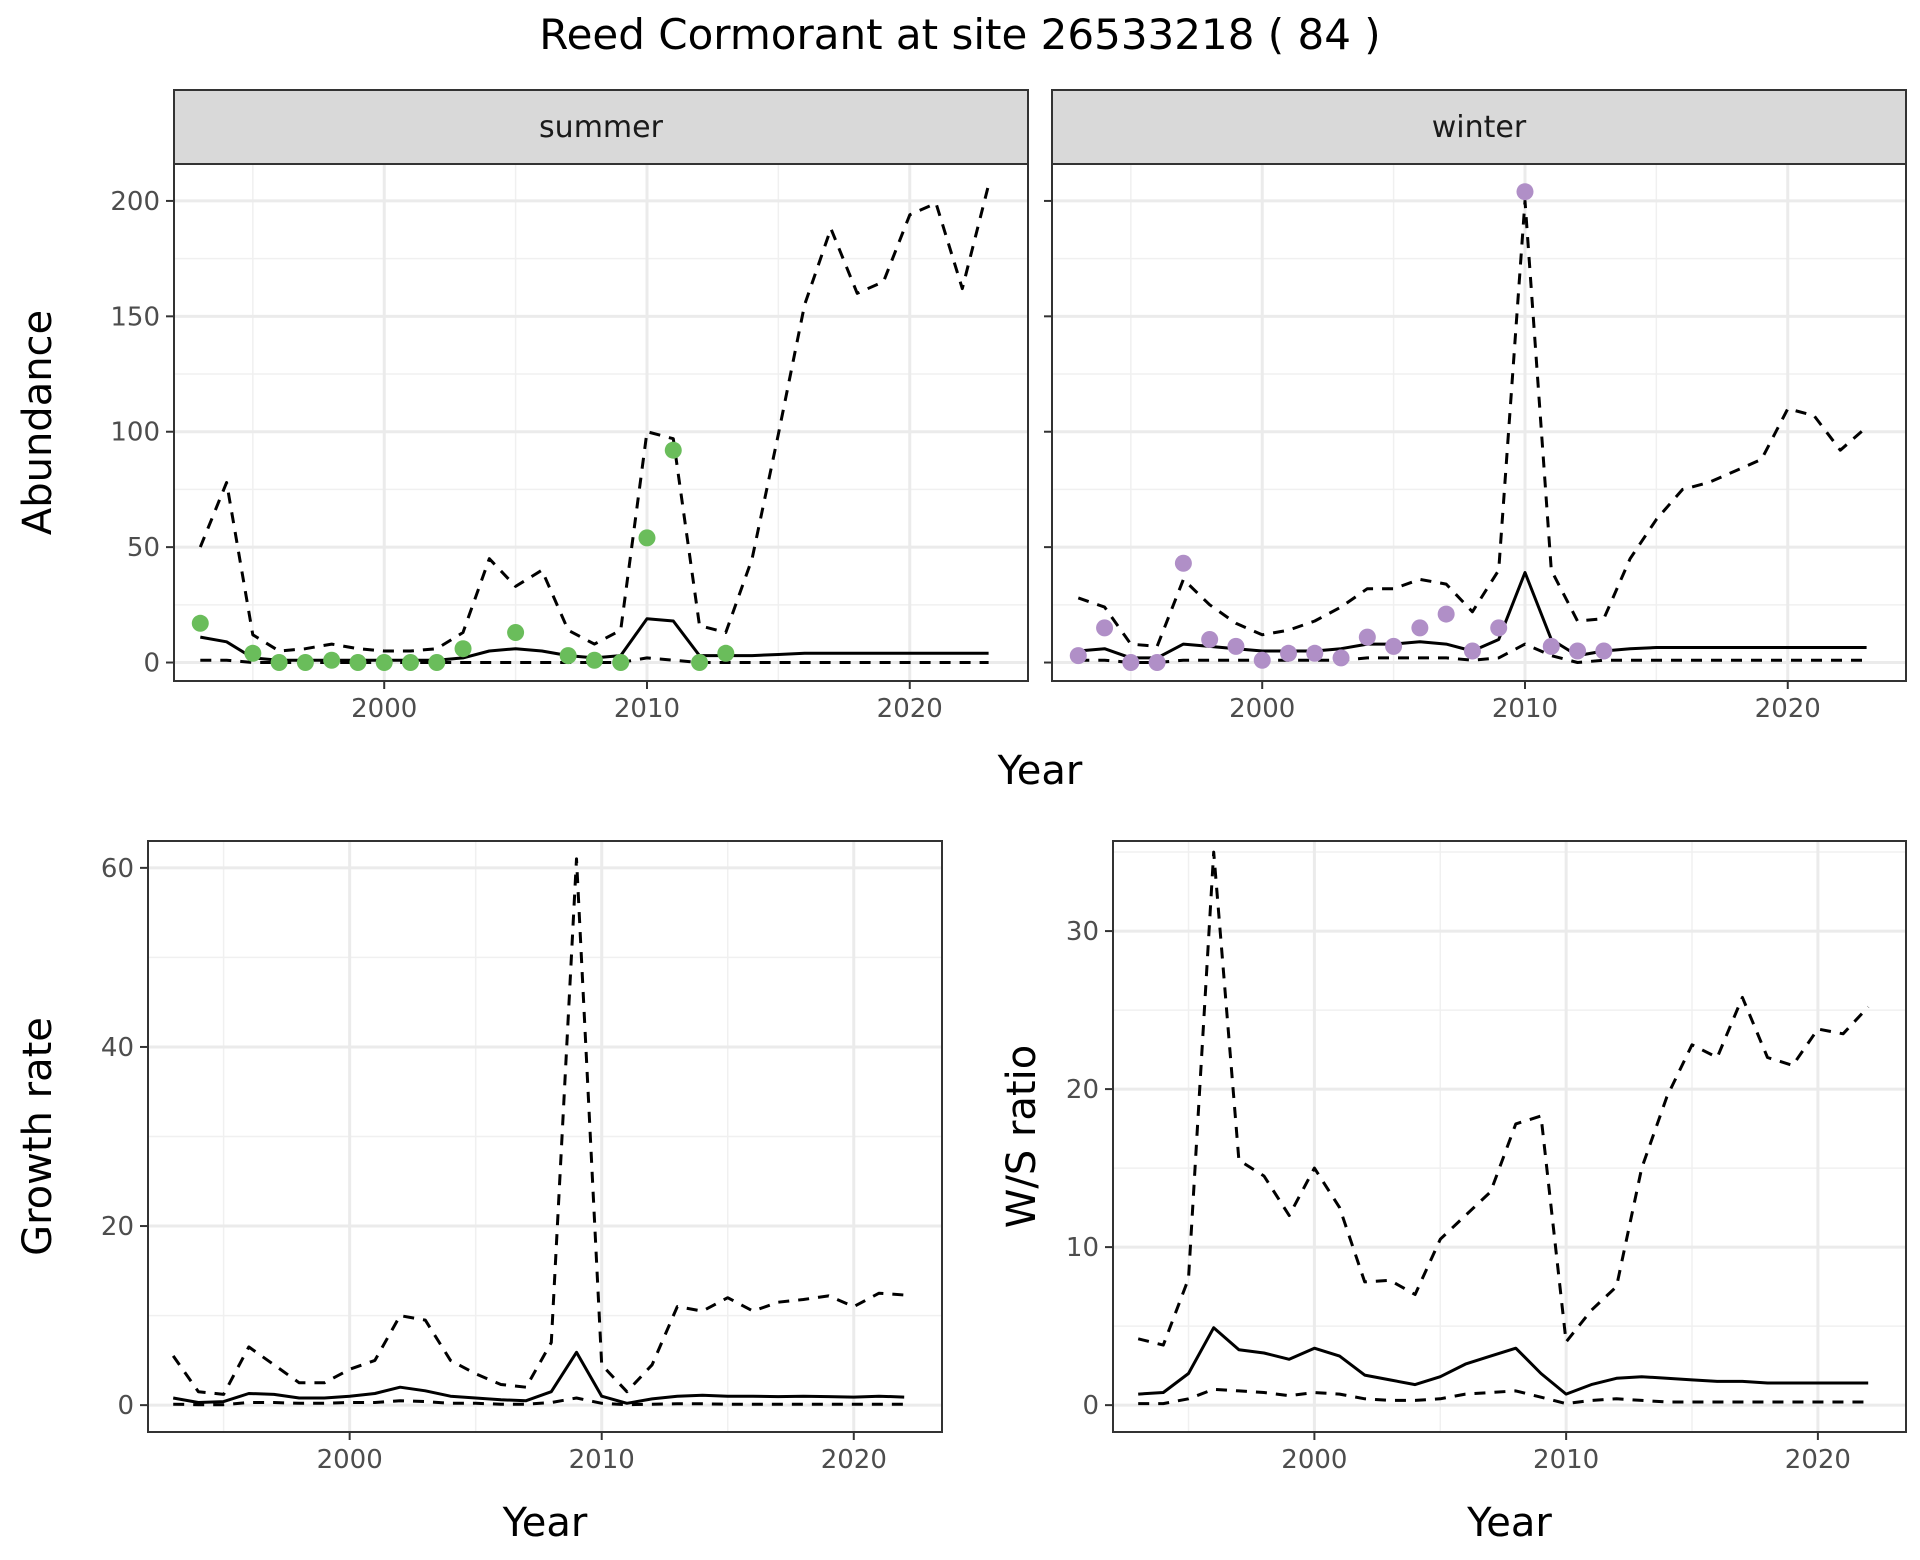 This screenshot has width=1920, height=1560. What do you see at coordinates (135, 202) in the screenshot?
I see `summer-y-tick-label: 200` at bounding box center [135, 202].